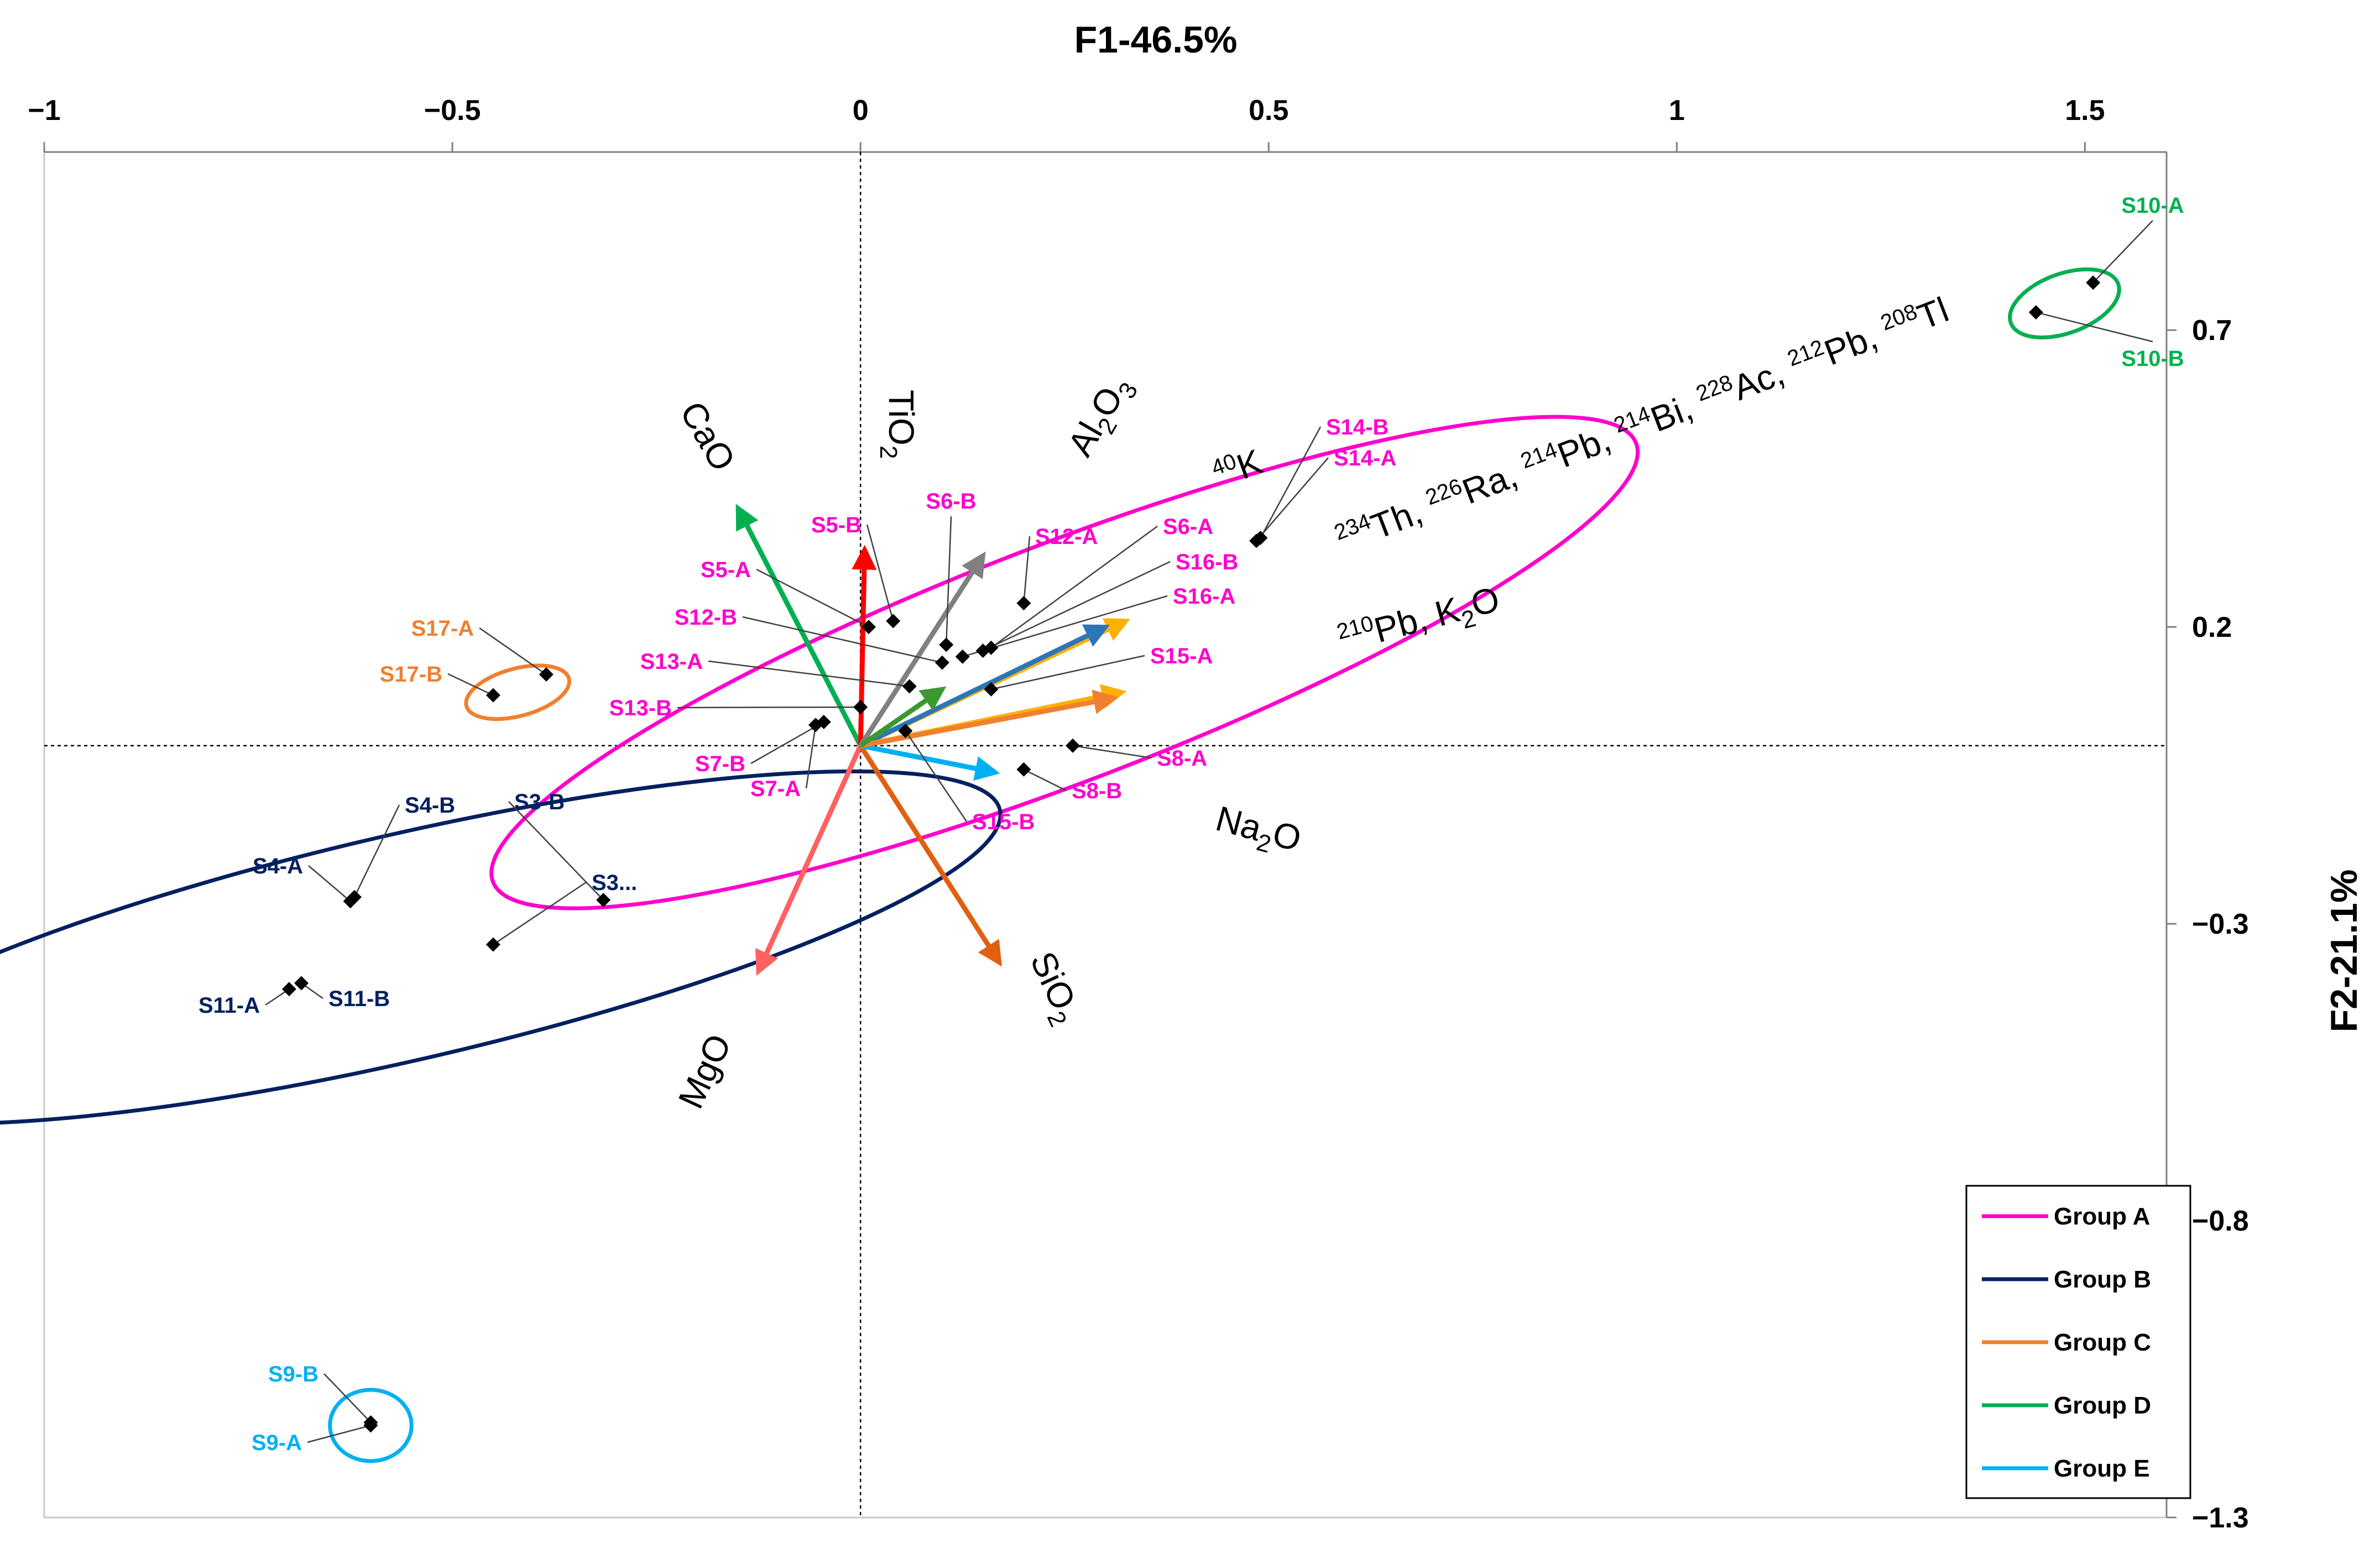 The width and height of the screenshot is (2380, 1544). I want to click on variable-label-210pb-k2o: 210Pb, K2O, so click(1419, 622).